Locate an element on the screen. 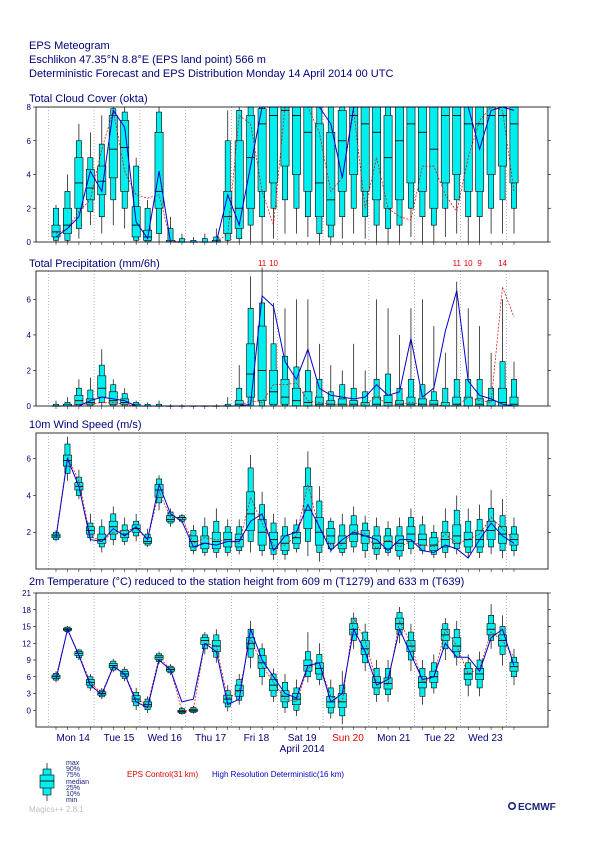 Image resolution: width=596 pixels, height=842 pixels. p10-p90-box is located at coordinates (204, 240).